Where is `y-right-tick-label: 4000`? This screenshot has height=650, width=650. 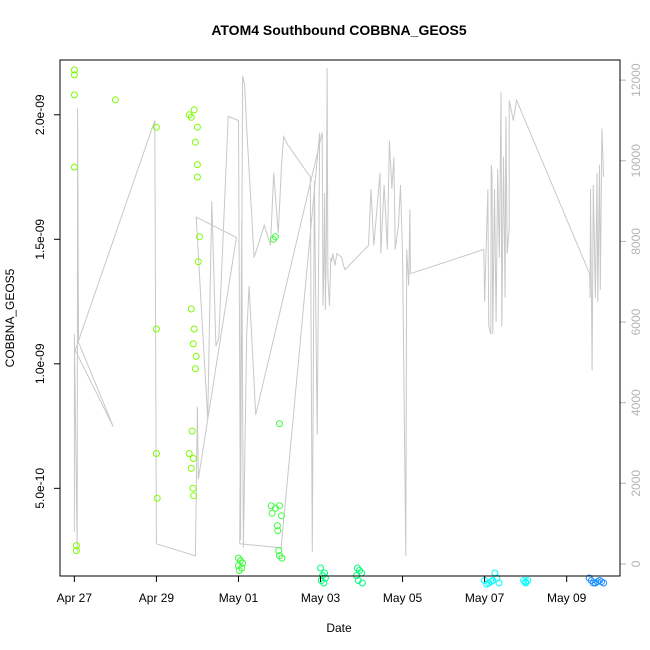
y-right-tick-label: 4000 is located at coordinates (636, 402).